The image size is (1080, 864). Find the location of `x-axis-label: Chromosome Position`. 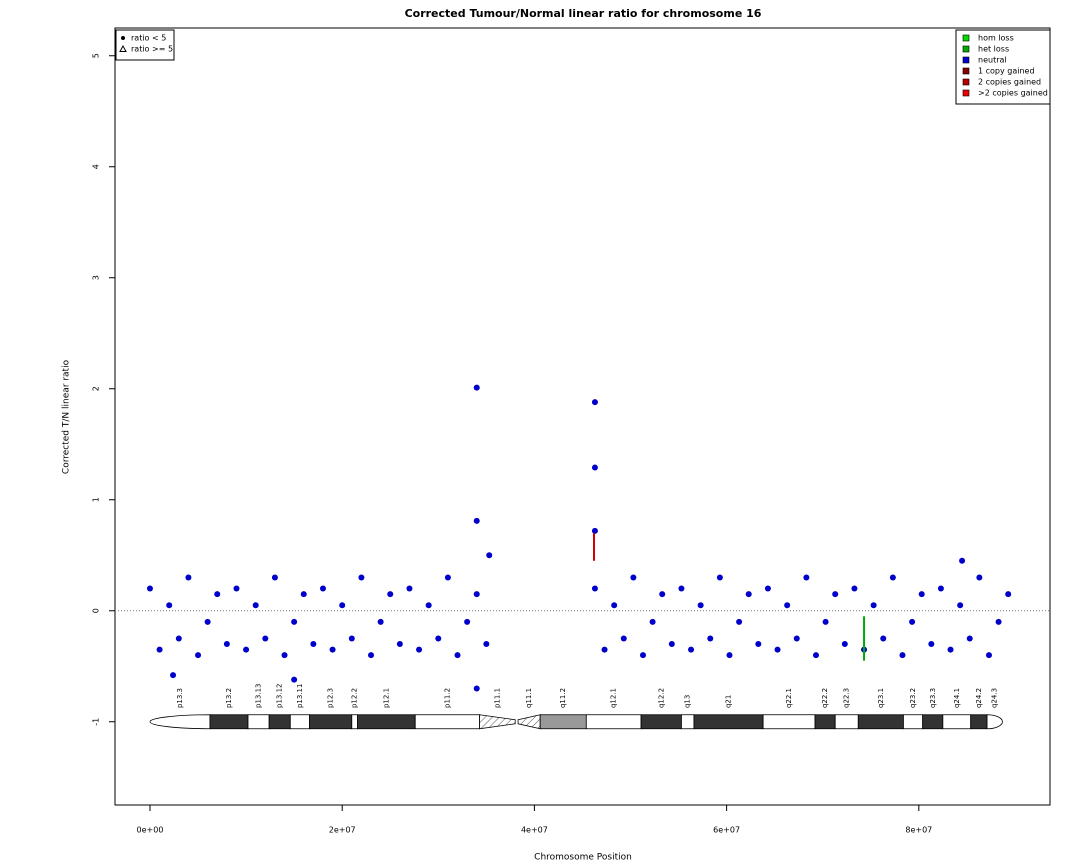

x-axis-label: Chromosome Position is located at coordinates (583, 858).